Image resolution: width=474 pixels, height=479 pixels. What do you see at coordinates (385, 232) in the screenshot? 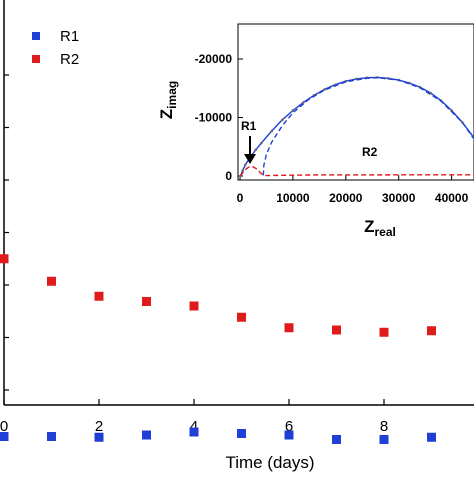
I see `inset-x-title-sub: real` at bounding box center [385, 232].